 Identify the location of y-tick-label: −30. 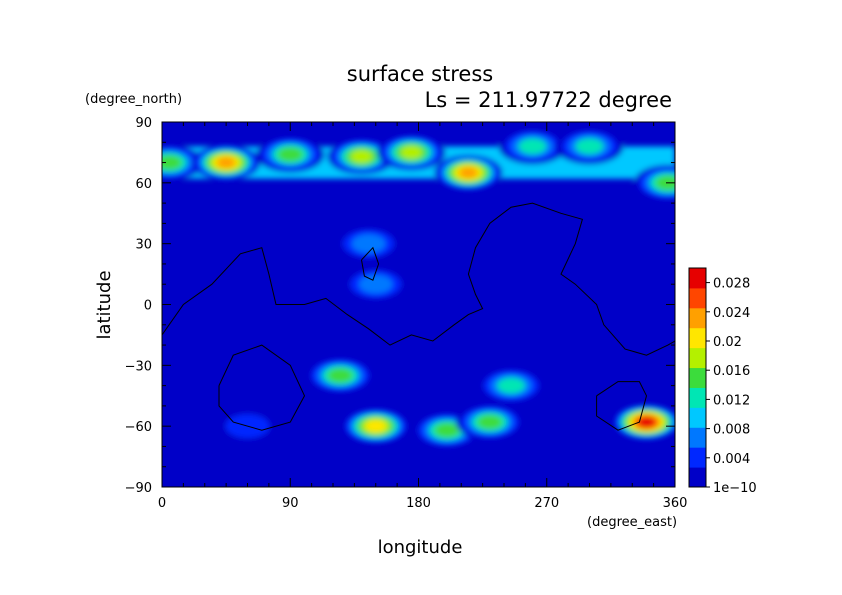
(138, 366).